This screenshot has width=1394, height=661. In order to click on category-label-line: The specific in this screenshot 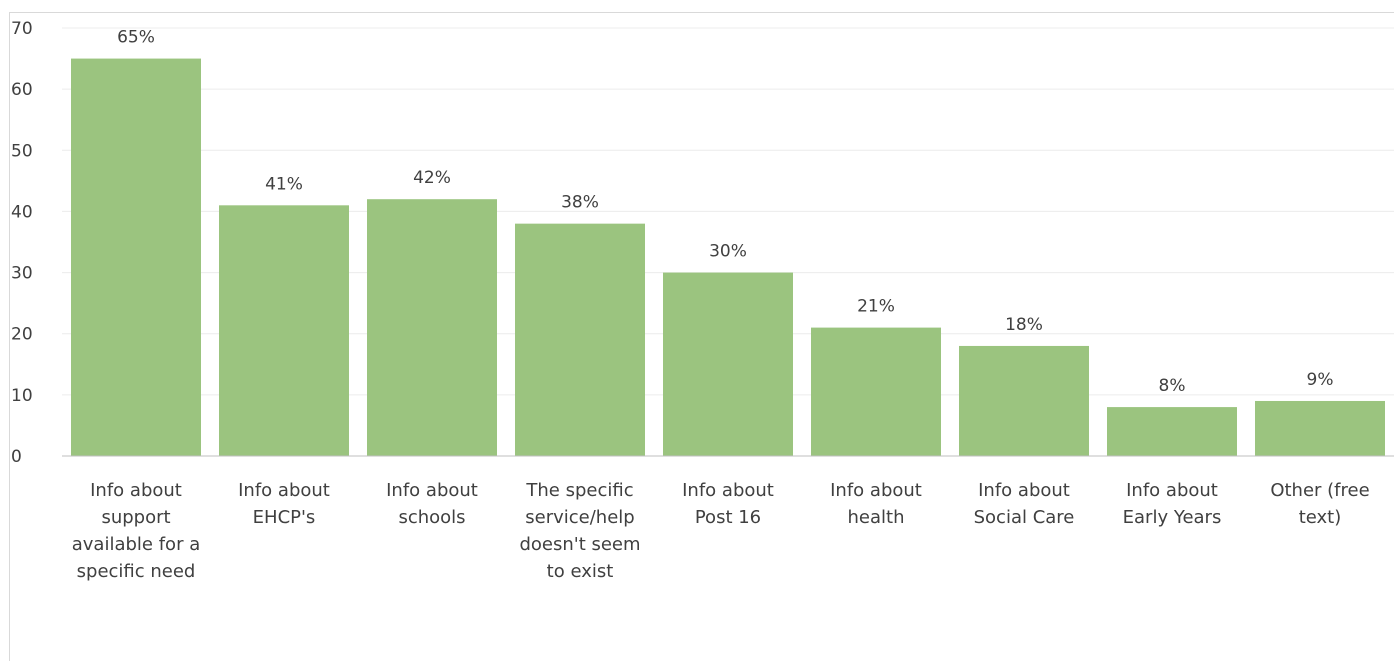, I will do `click(579, 490)`.